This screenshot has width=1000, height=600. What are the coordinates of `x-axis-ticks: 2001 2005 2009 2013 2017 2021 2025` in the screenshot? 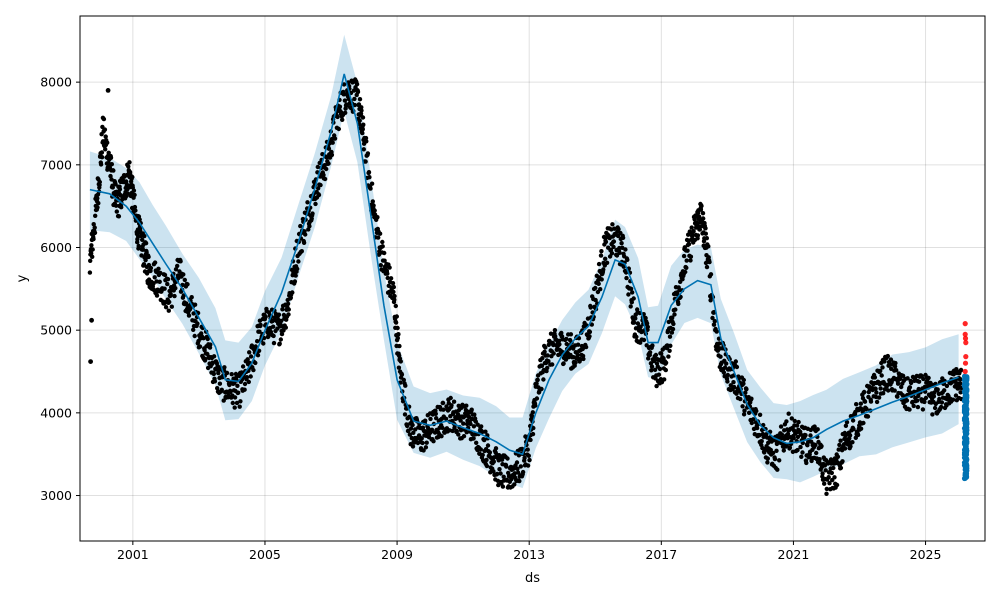 It's located at (529, 551).